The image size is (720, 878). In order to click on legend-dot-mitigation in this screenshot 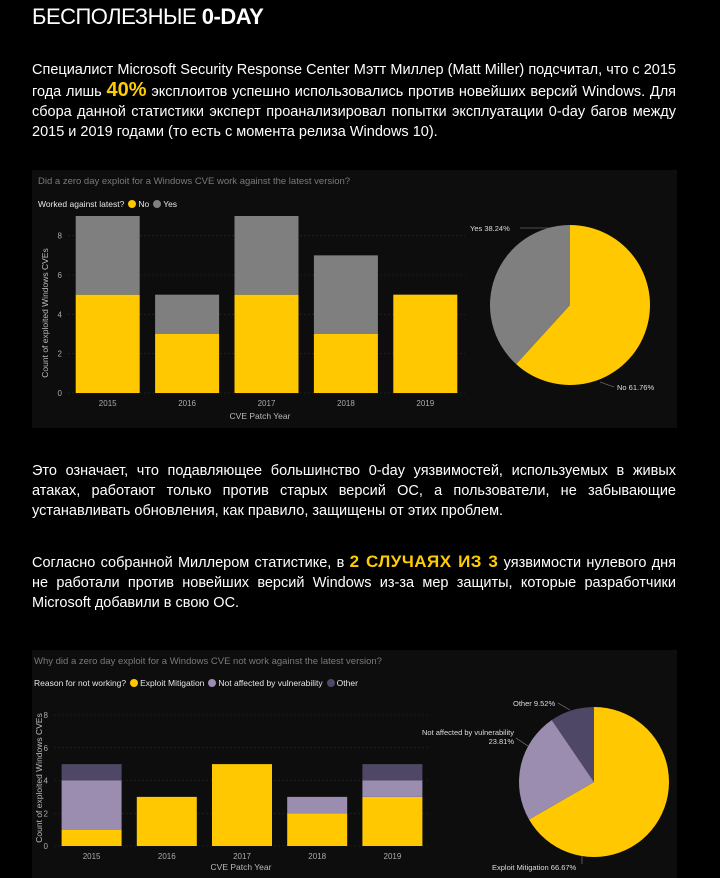, I will do `click(134, 683)`.